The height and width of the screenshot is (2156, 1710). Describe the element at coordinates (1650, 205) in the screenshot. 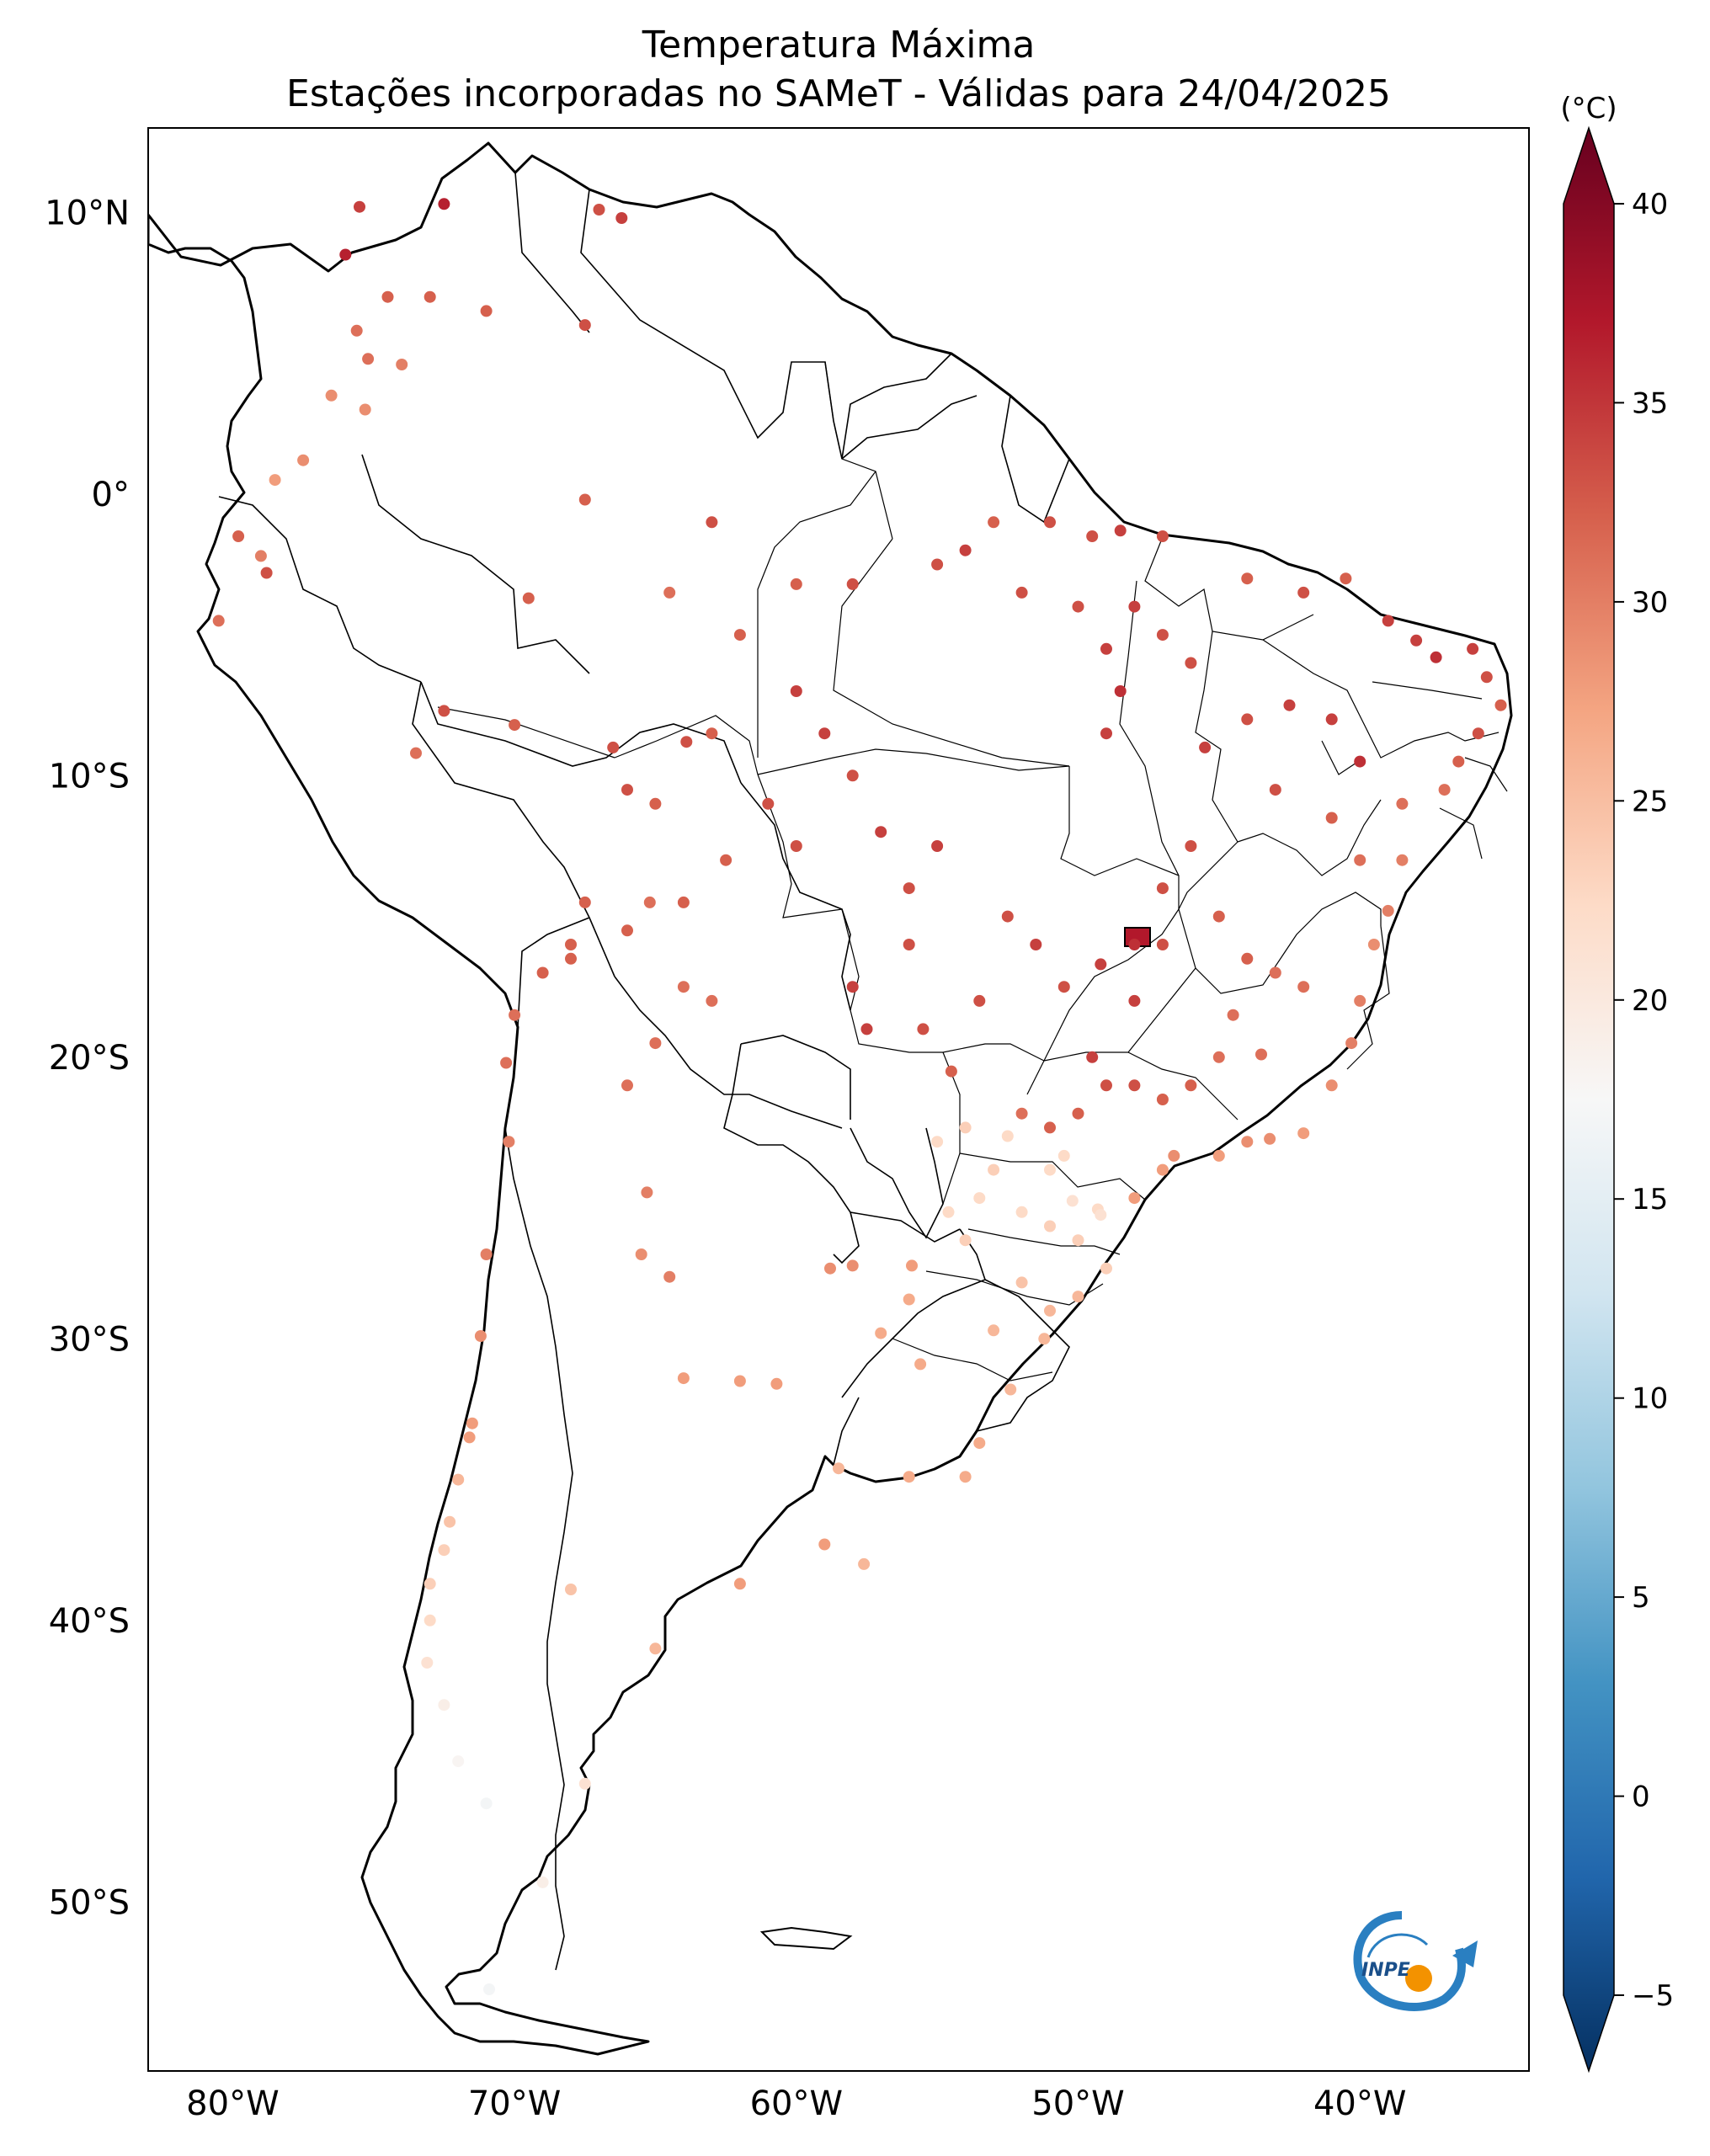

I see `colorbar-tick-label: 40` at that location.